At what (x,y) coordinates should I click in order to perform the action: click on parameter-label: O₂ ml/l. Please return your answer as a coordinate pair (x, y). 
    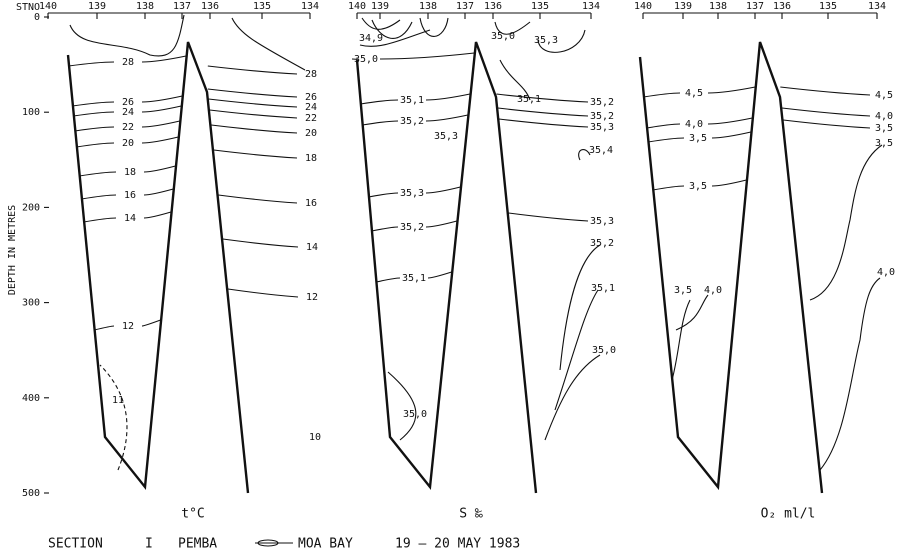
    Looking at the image, I should click on (788, 514).